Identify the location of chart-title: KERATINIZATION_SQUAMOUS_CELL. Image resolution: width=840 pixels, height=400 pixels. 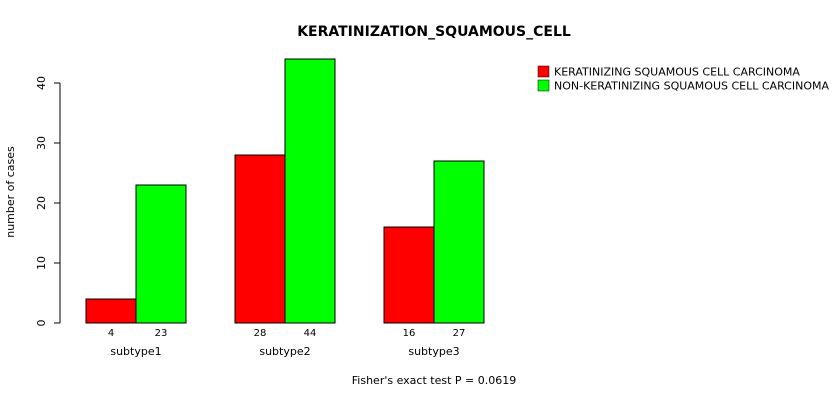
(434, 32).